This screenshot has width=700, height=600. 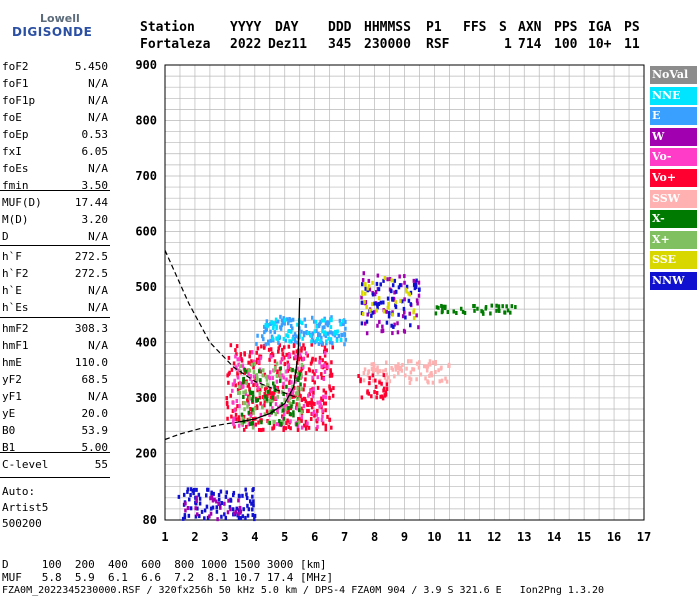 I want to click on param-value: 272.5, so click(x=91, y=273).